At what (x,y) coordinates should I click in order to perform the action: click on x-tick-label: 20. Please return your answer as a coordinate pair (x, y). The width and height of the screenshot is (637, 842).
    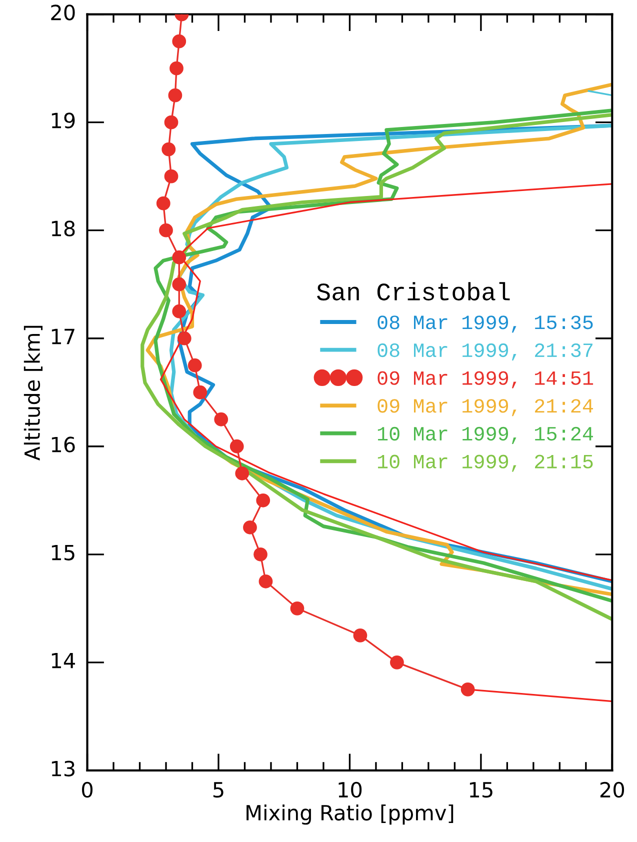
    Looking at the image, I should click on (612, 790).